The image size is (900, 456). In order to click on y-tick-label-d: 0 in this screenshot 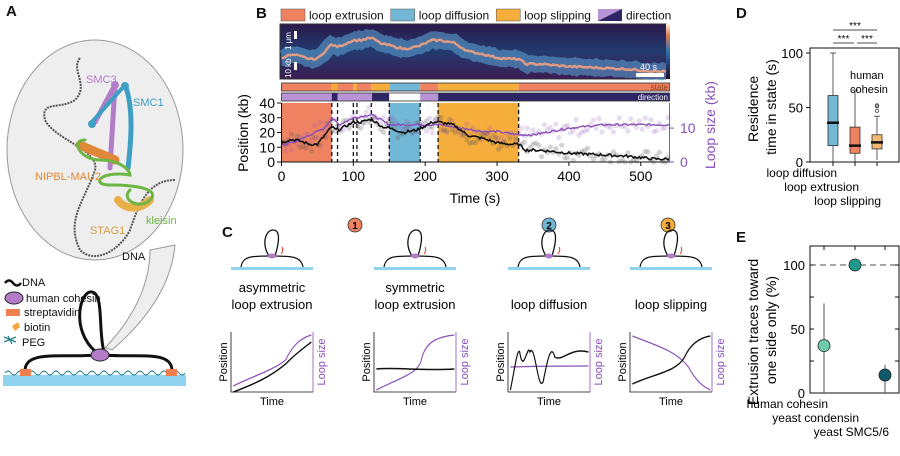, I will do `click(799, 162)`.